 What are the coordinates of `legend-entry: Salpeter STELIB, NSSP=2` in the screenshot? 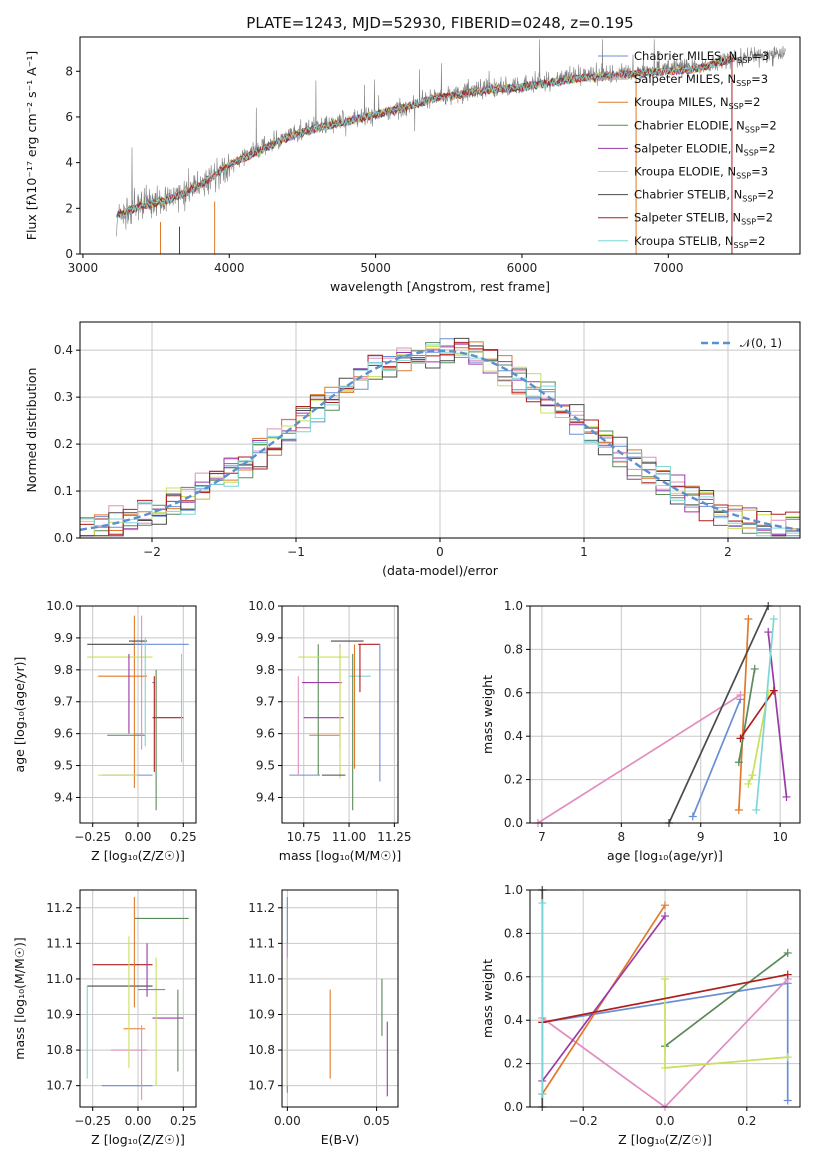 It's located at (703, 219).